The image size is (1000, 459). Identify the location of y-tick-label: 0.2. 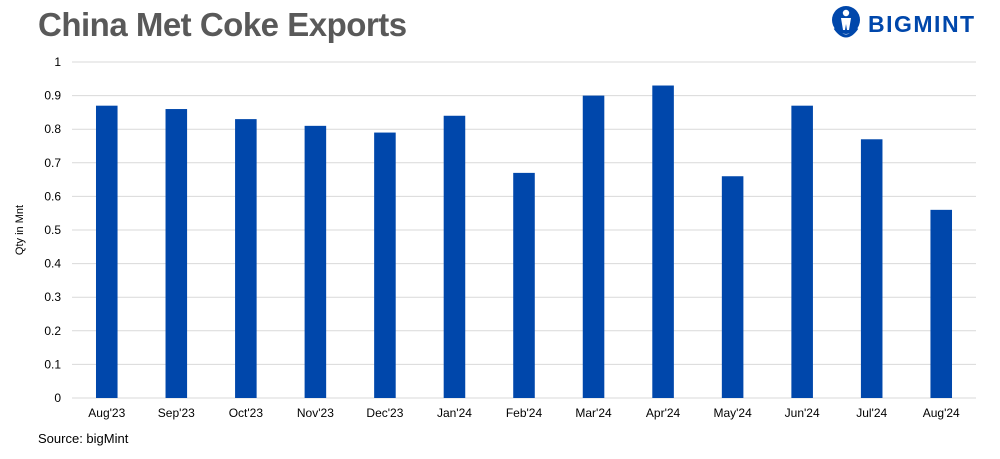
(52, 331).